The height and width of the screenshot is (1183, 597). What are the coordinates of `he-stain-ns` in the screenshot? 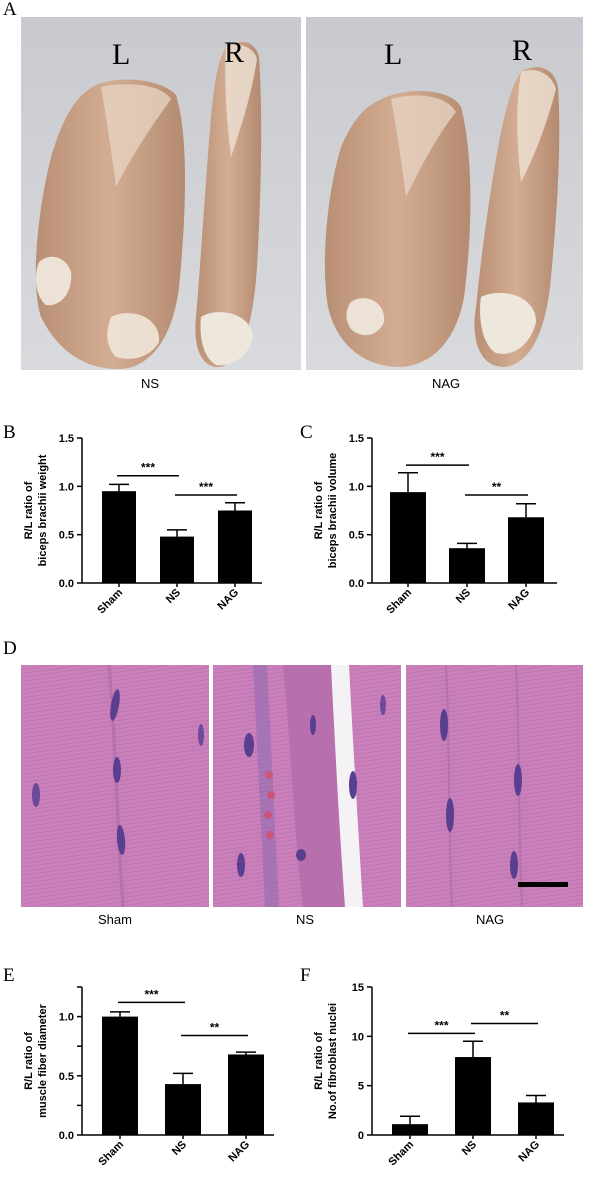 It's located at (307, 786).